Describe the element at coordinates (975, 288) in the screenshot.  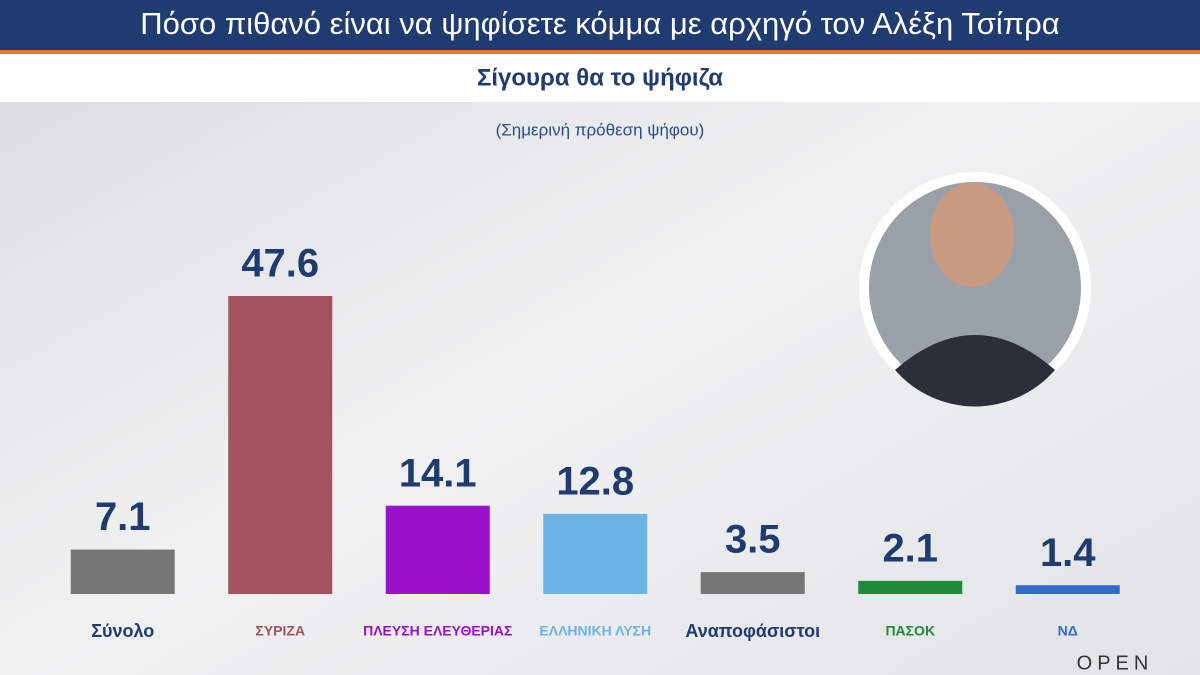
I see `photo` at that location.